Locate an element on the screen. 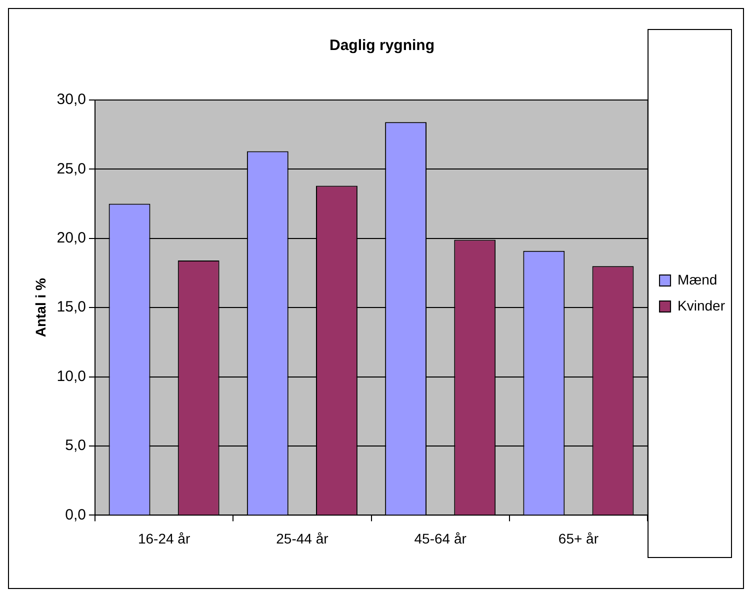  y-tick-label: 5,0 is located at coordinates (75, 445).